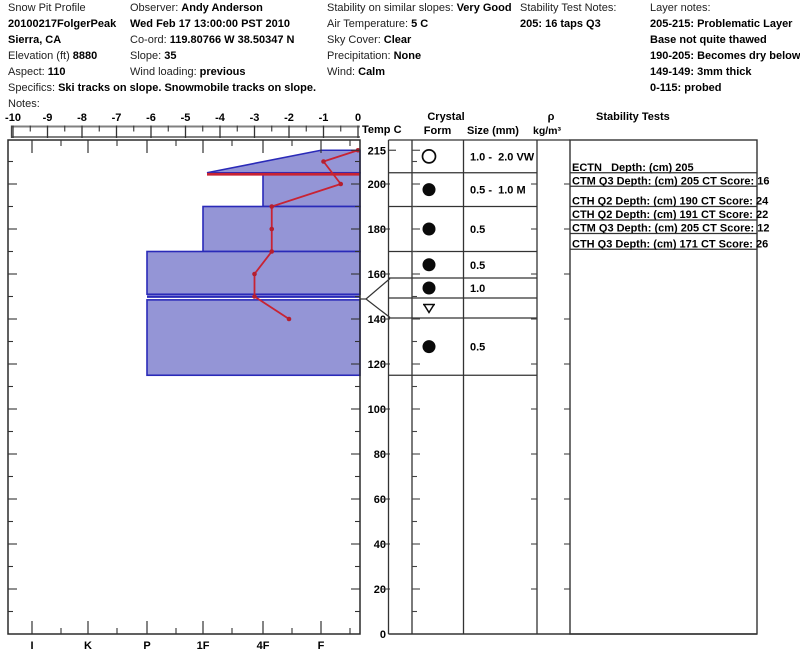 The height and width of the screenshot is (665, 800). I want to click on field-label: Air Temperature:, so click(368, 24).